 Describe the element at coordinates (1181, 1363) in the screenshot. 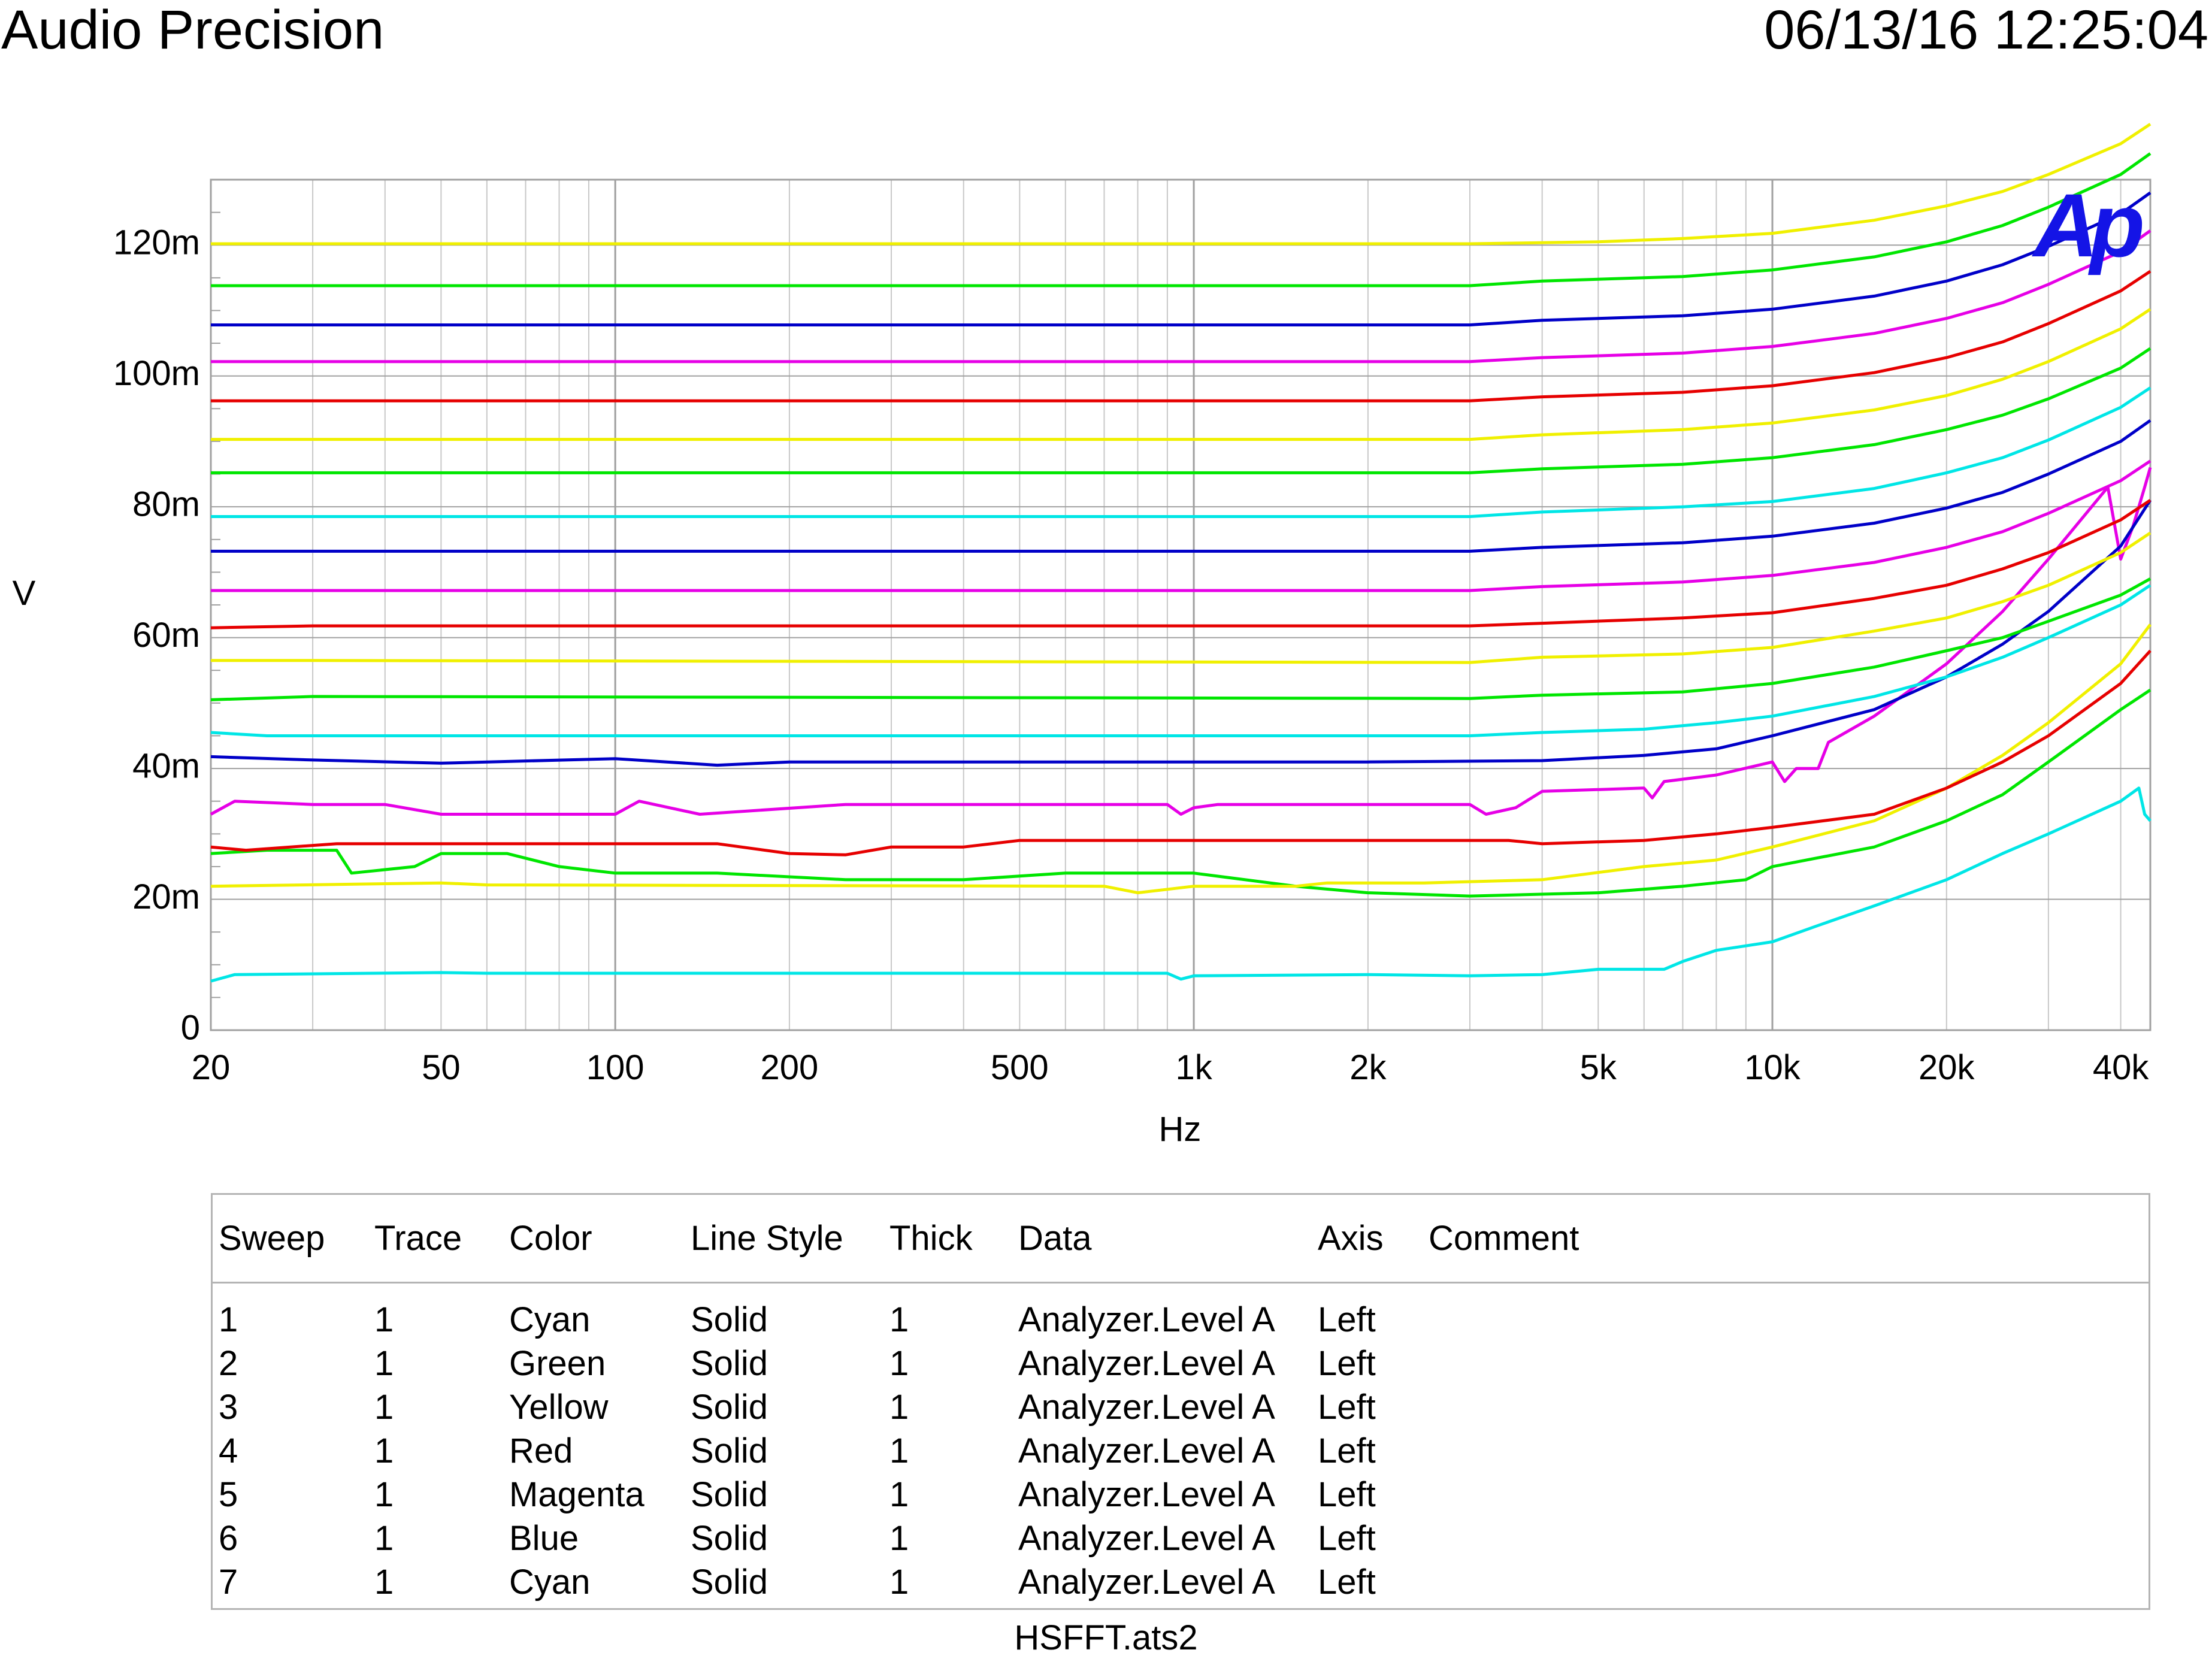

I see `legend-row: 2 1 Green Solid 1 Analyzer.Level A Left` at that location.